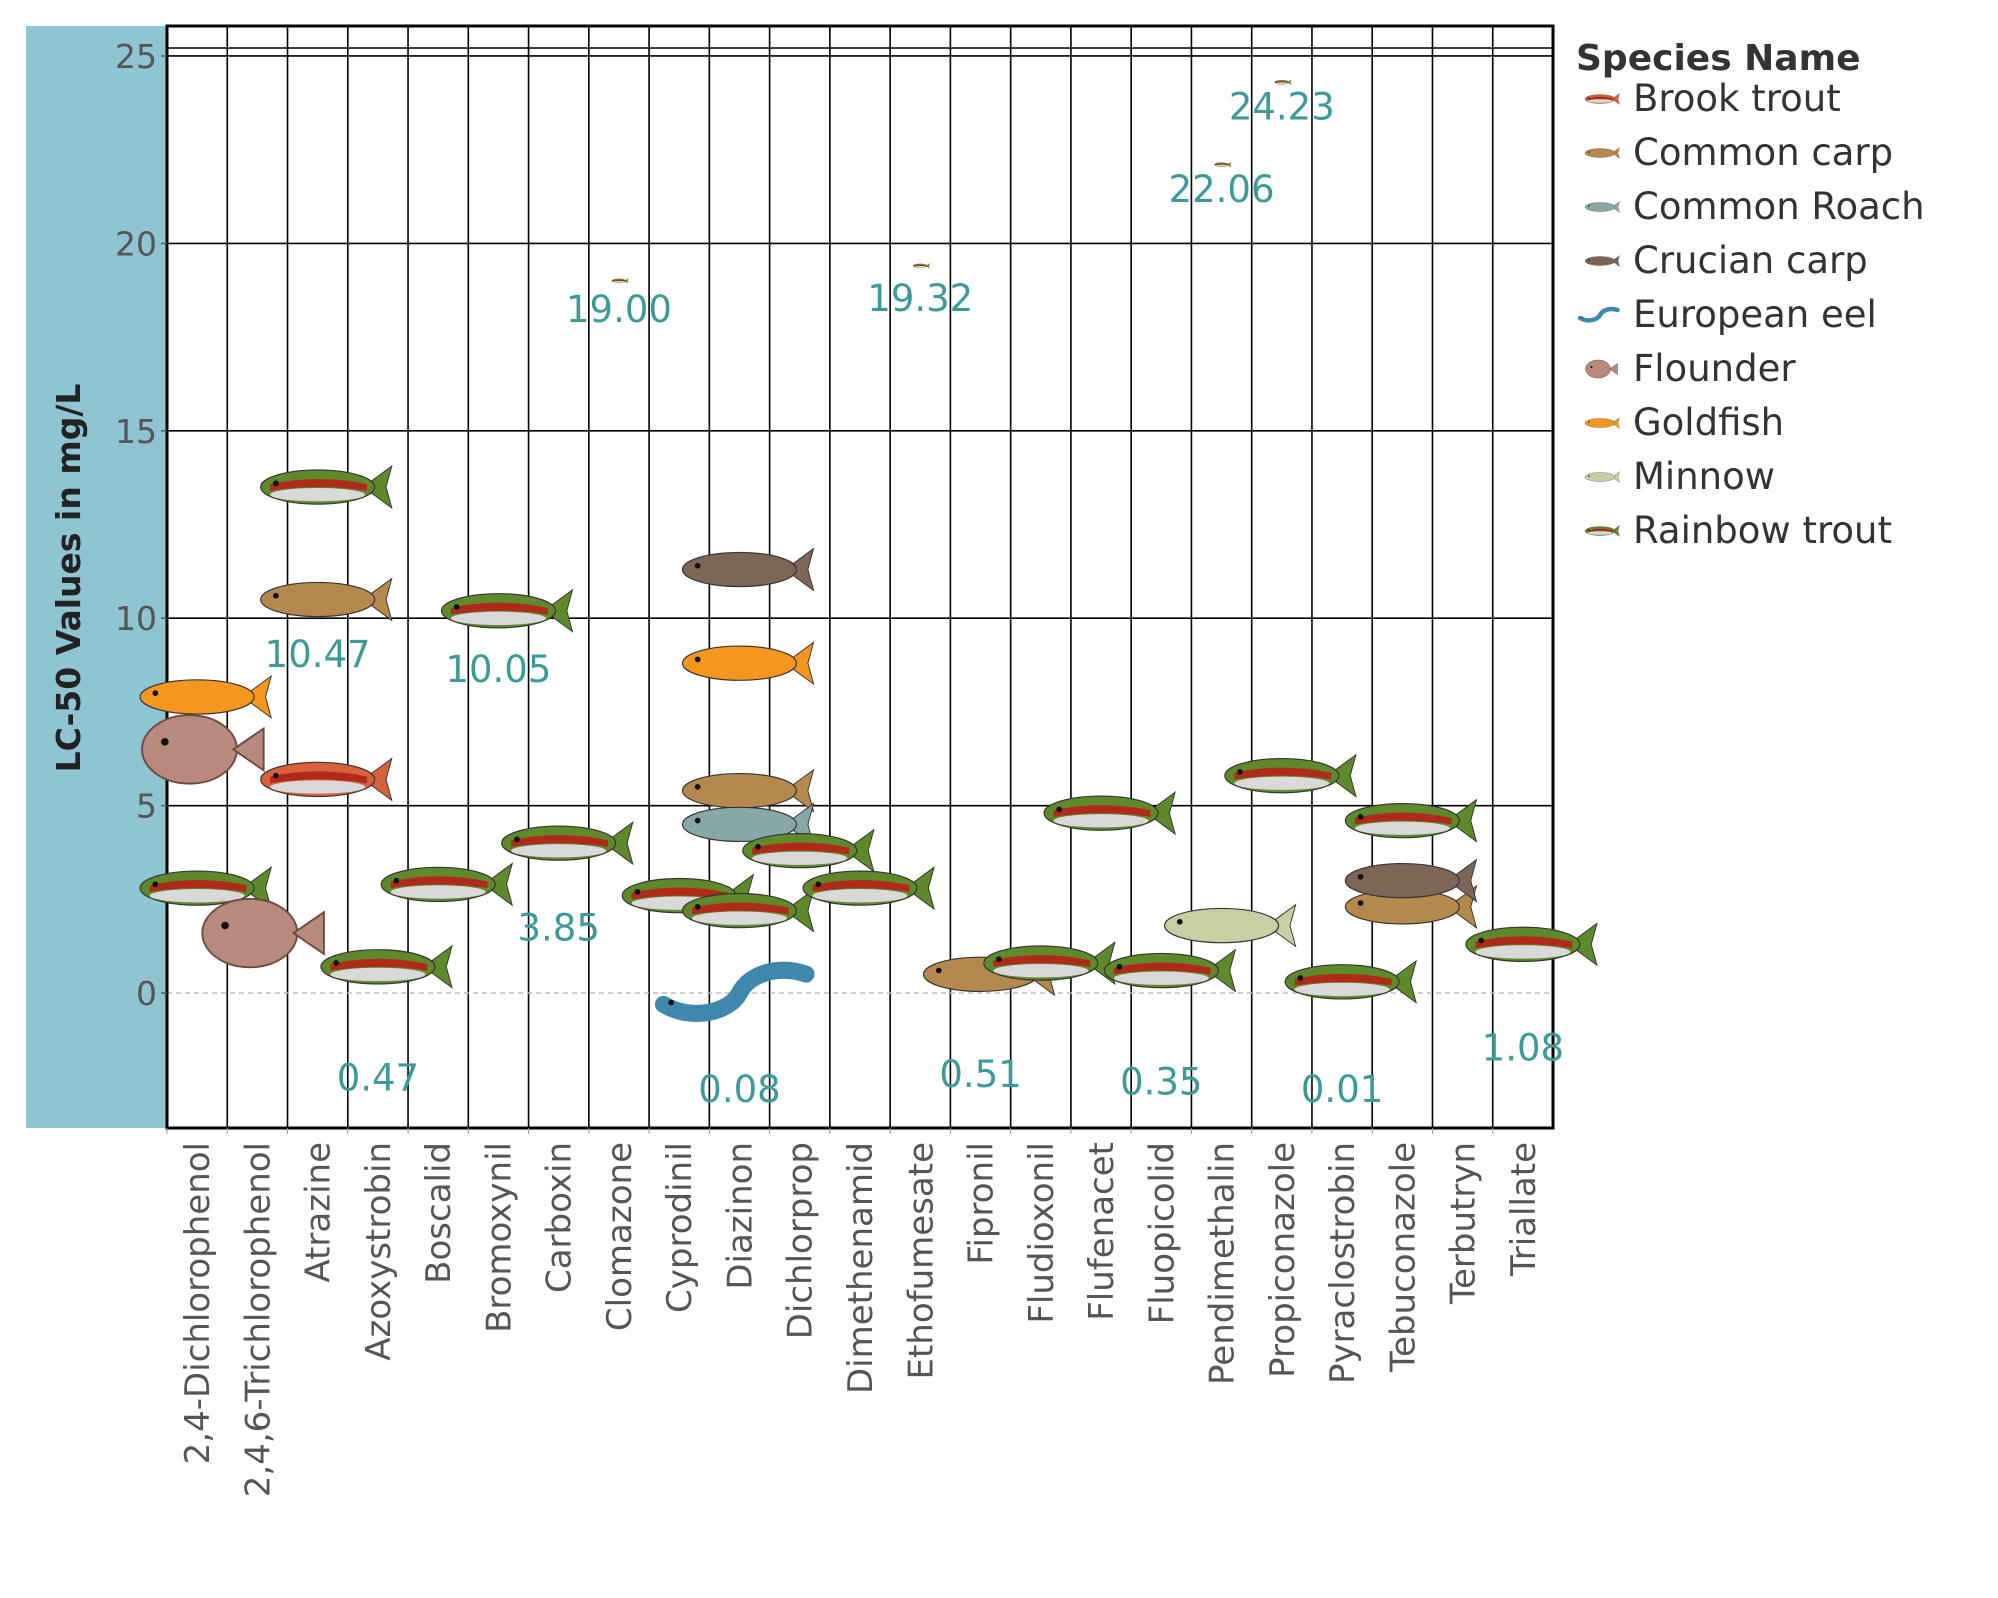 The width and height of the screenshot is (1998, 1598). I want to click on value-label: 0.35, so click(1161, 1081).